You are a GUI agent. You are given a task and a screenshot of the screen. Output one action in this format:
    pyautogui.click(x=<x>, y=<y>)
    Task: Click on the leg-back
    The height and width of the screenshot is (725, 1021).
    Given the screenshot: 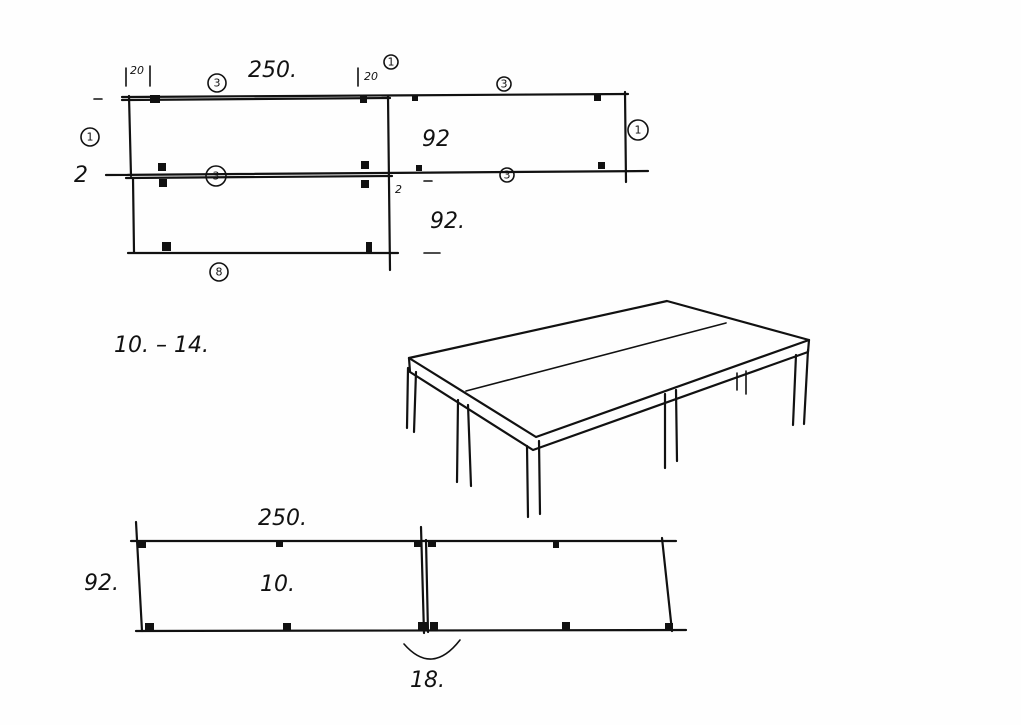 What is the action you would take?
    pyautogui.click(x=741, y=382)
    